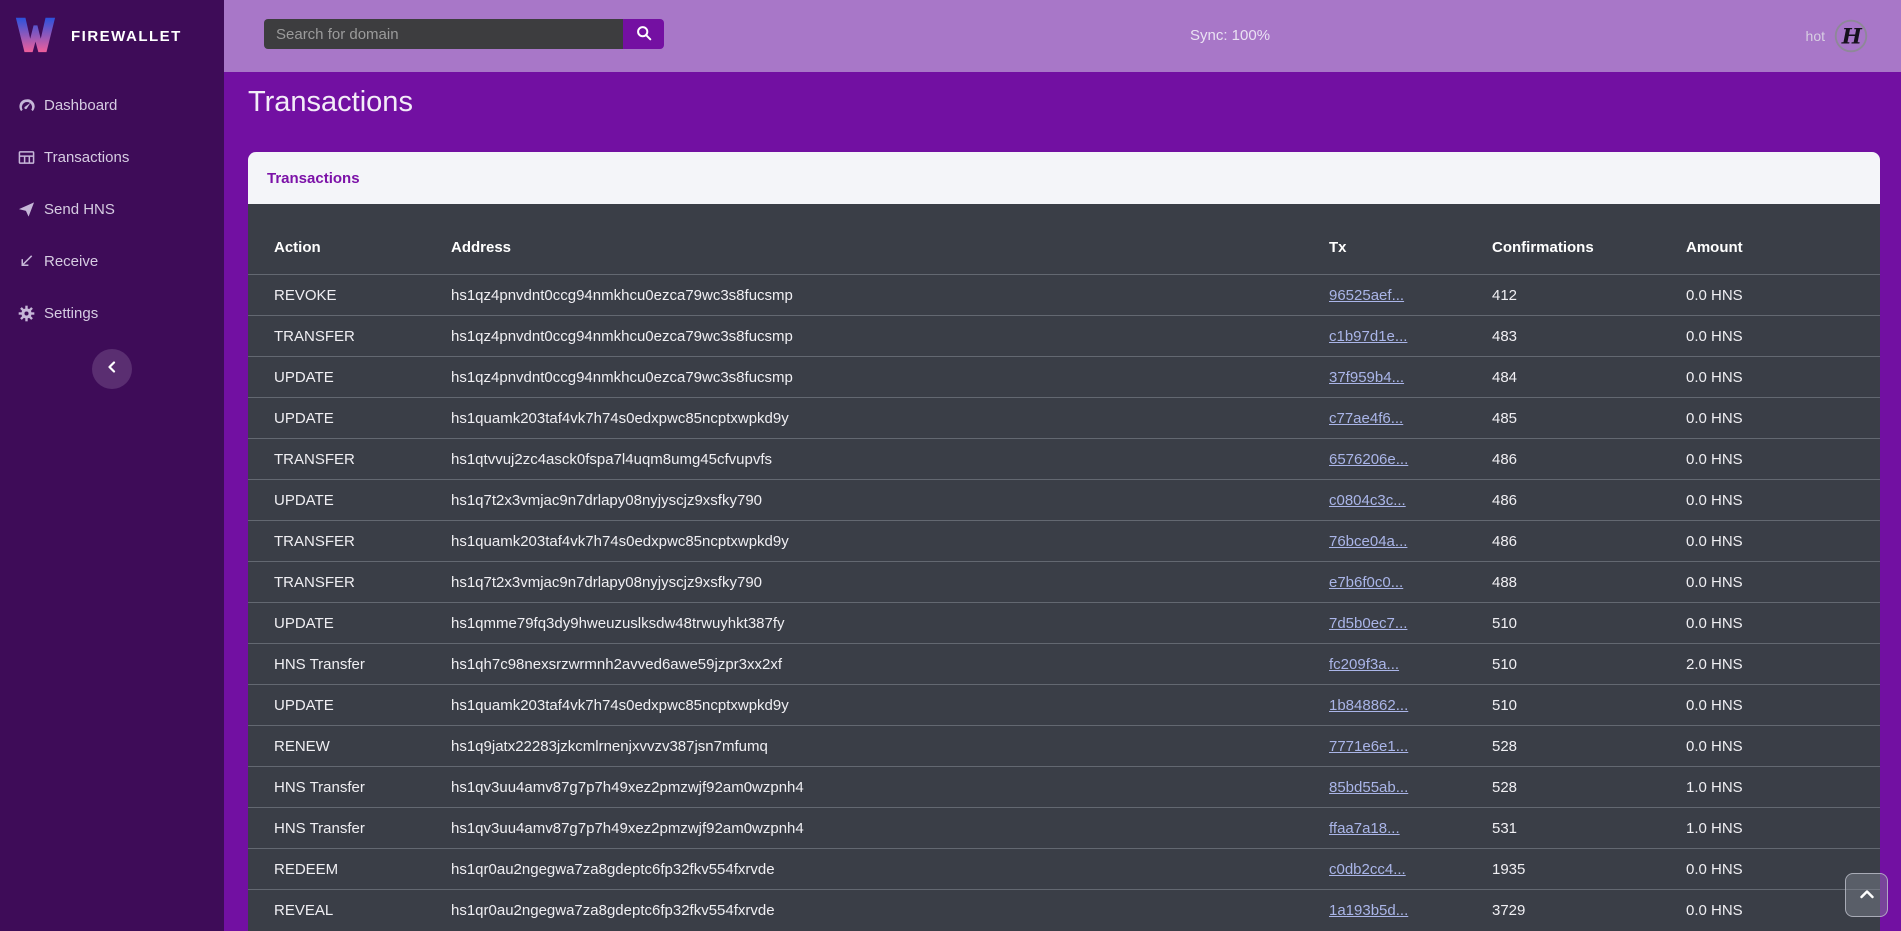 Image resolution: width=1901 pixels, height=931 pixels. I want to click on cell-confirmations: 488, so click(1505, 582).